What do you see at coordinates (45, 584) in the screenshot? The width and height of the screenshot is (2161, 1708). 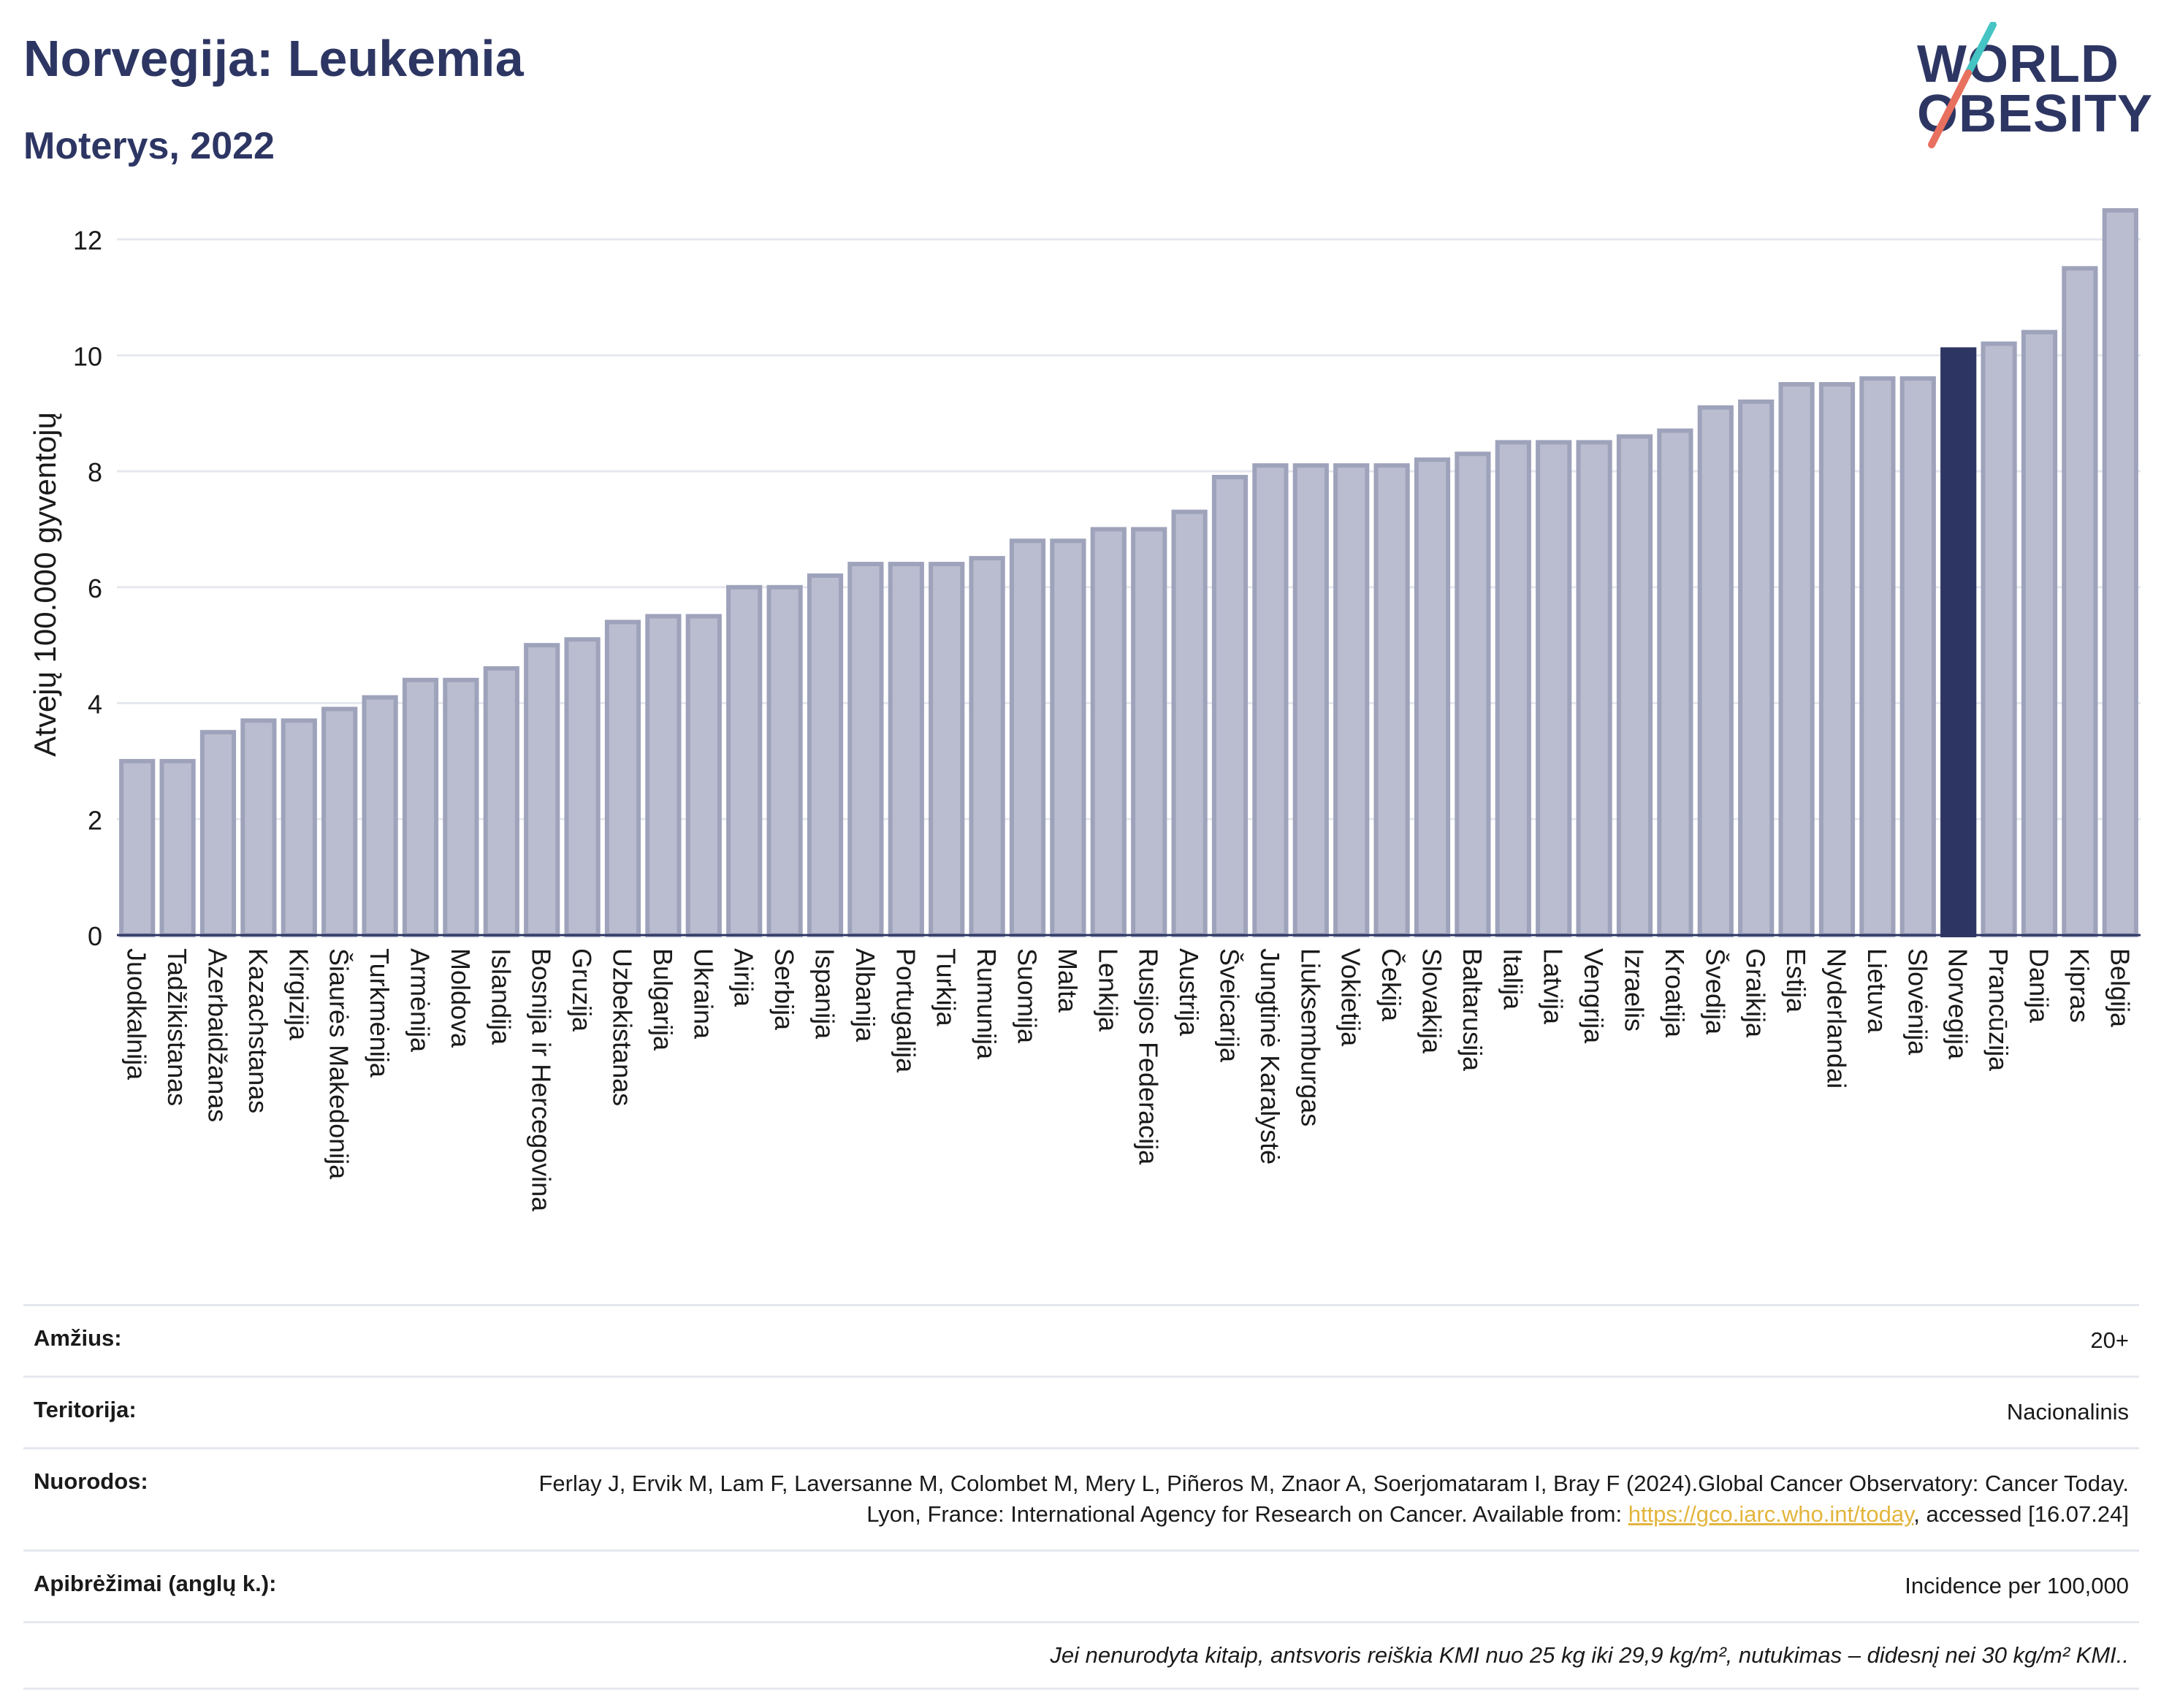 I see `y-axis-title: Atvejų 100.000 gyventojų` at bounding box center [45, 584].